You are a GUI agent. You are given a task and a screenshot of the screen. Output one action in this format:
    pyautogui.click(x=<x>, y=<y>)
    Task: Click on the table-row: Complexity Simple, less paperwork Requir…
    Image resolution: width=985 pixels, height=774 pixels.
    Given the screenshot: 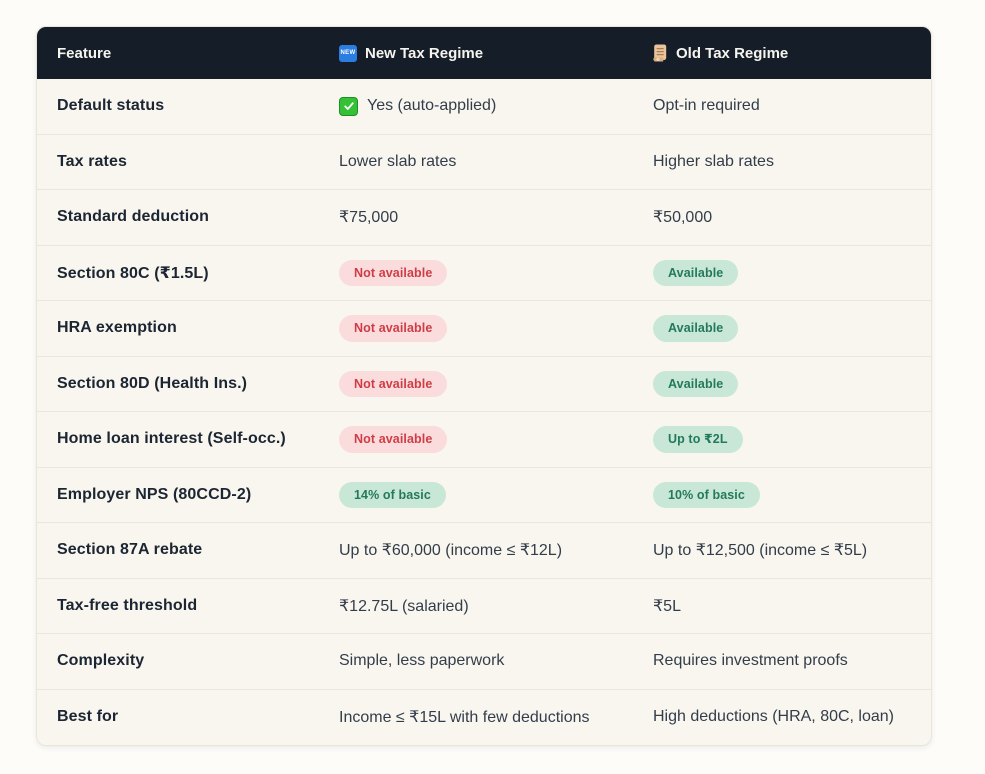 What is the action you would take?
    pyautogui.click(x=484, y=662)
    